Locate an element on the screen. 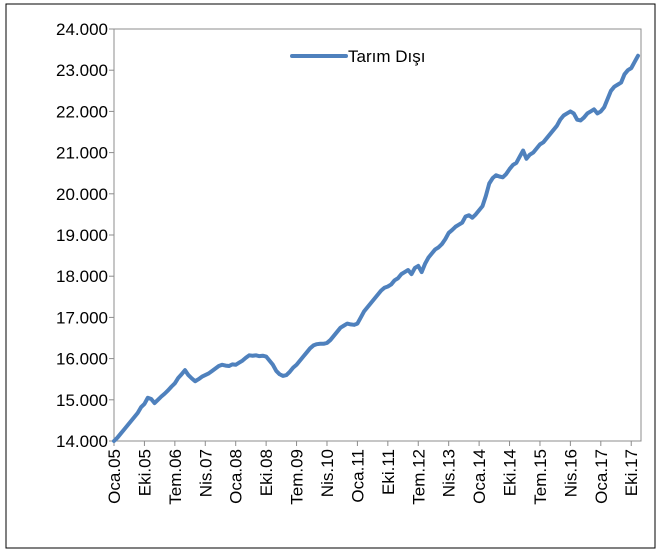 This screenshot has width=661, height=557. y-tick-label: 22.000 is located at coordinates (82, 111).